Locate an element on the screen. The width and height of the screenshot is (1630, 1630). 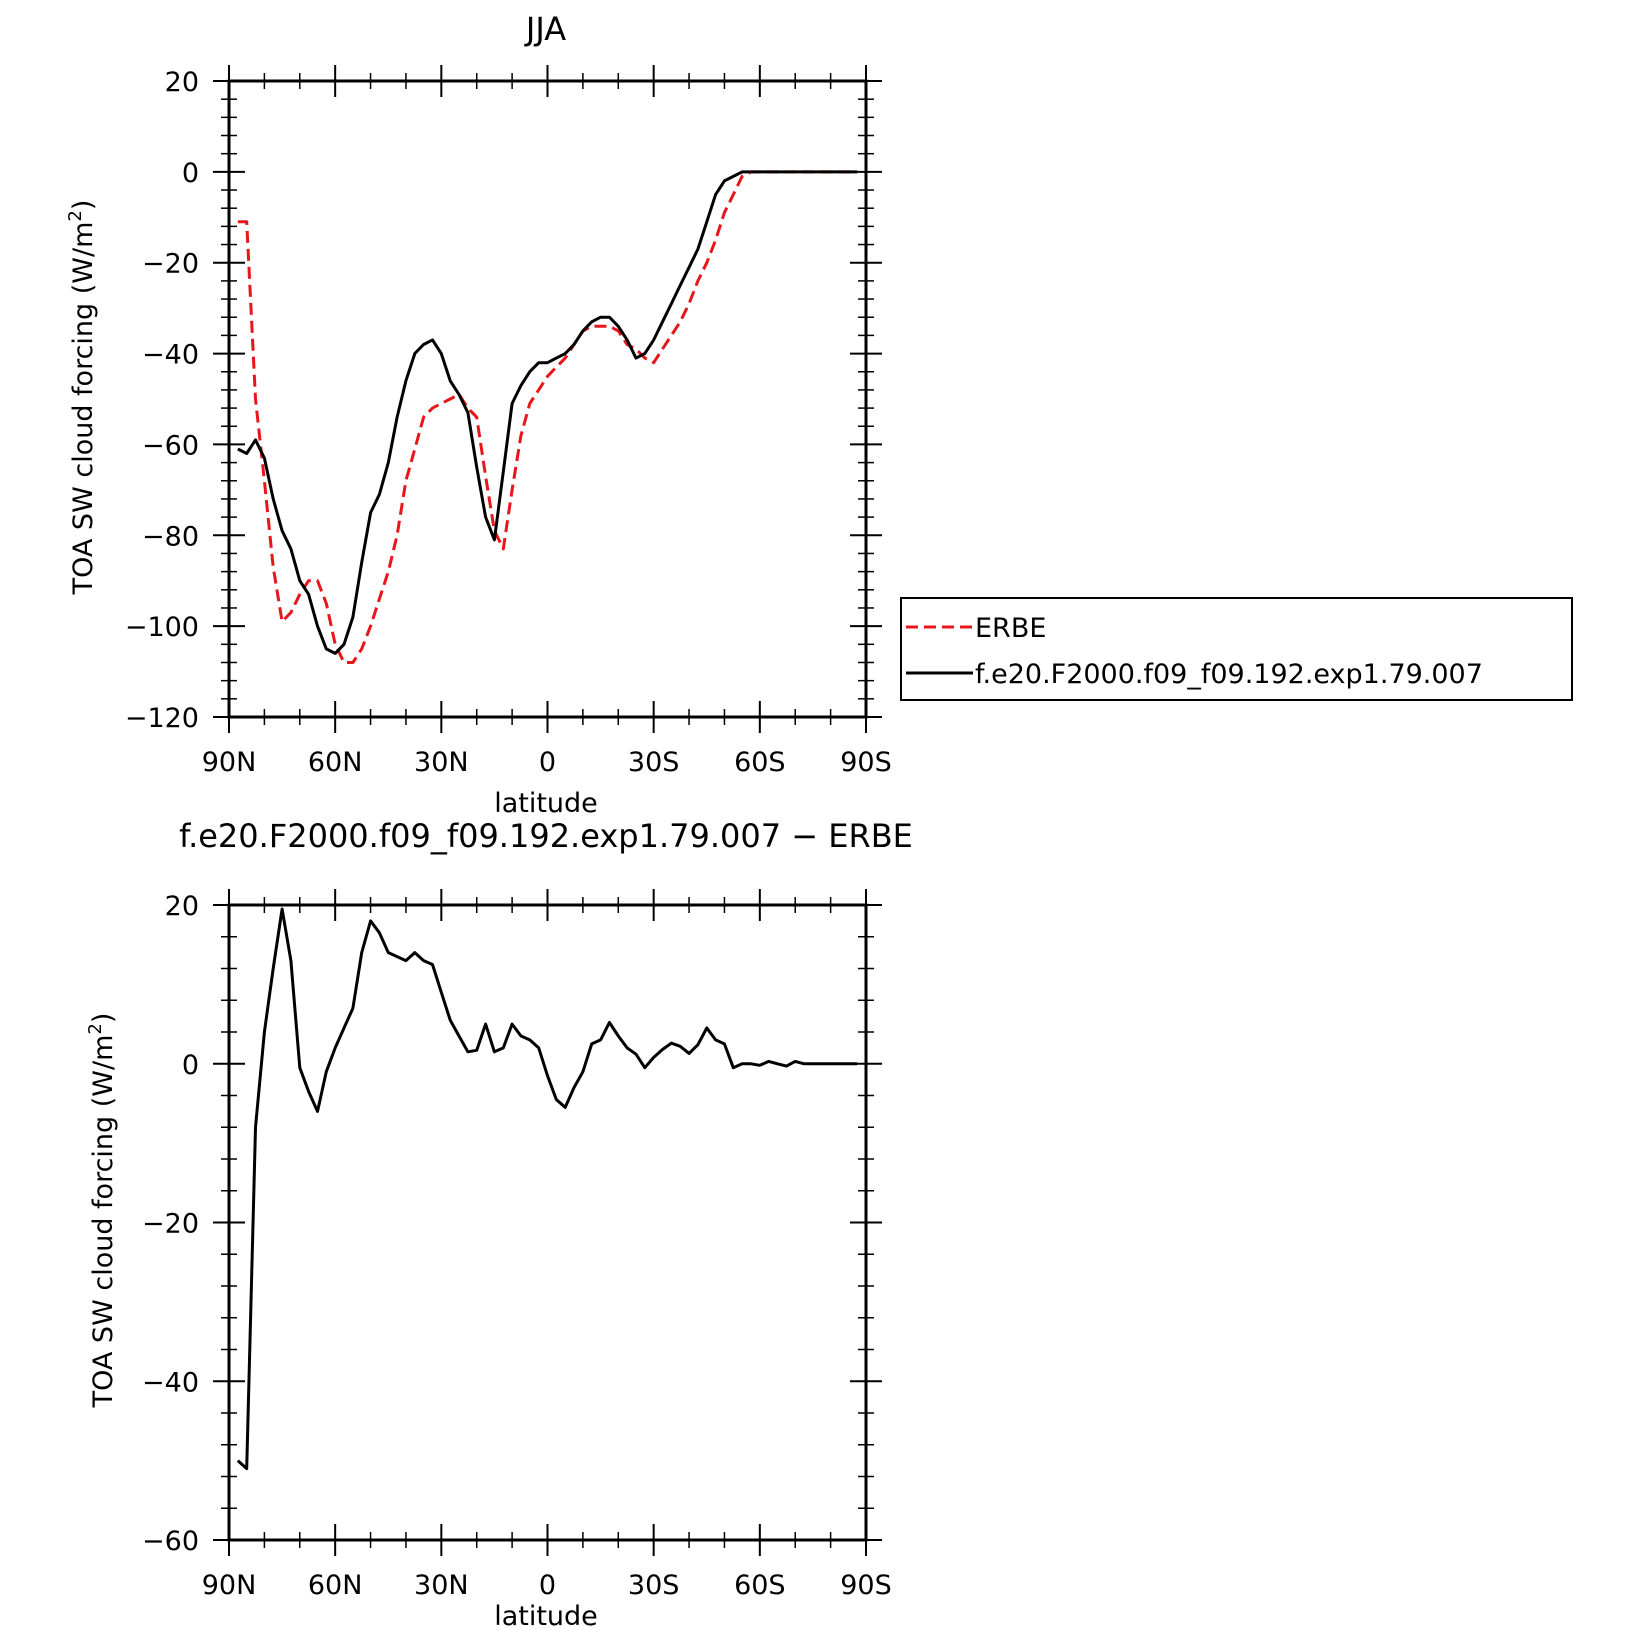
bottom-ytick-label: −20 is located at coordinates (170, 1224).